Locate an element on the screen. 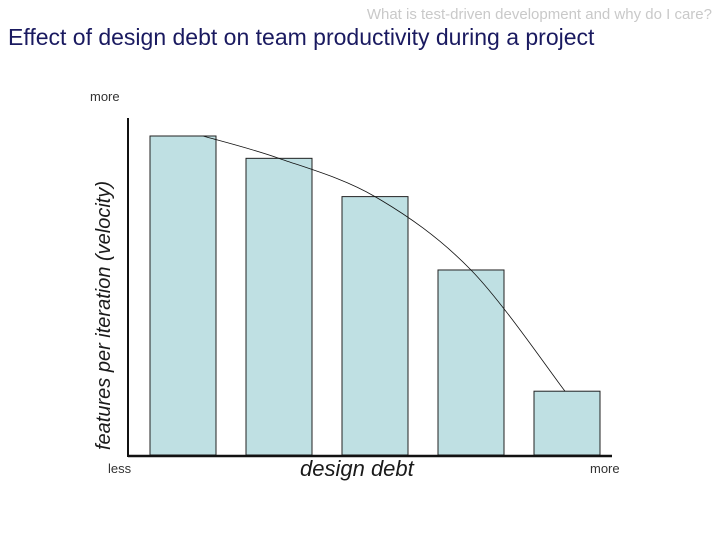 This screenshot has height=540, width=720. y-axis-title: features per iteration (velocity) is located at coordinates (104, 315).